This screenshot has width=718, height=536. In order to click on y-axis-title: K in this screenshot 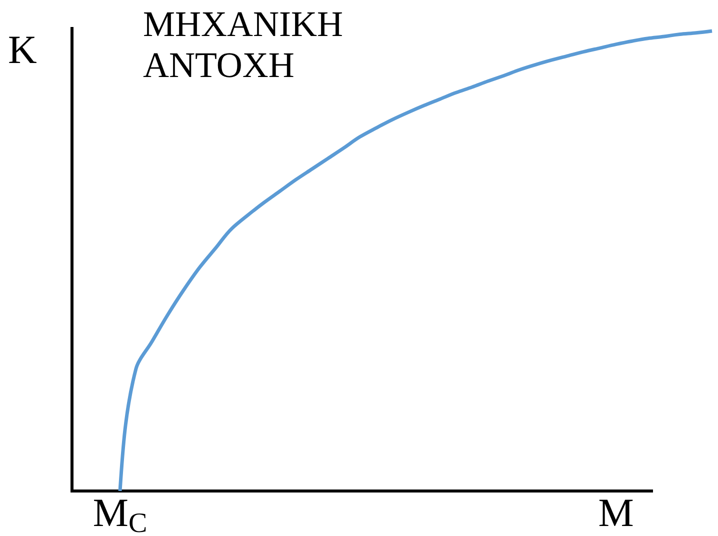, I will do `click(22, 49)`.